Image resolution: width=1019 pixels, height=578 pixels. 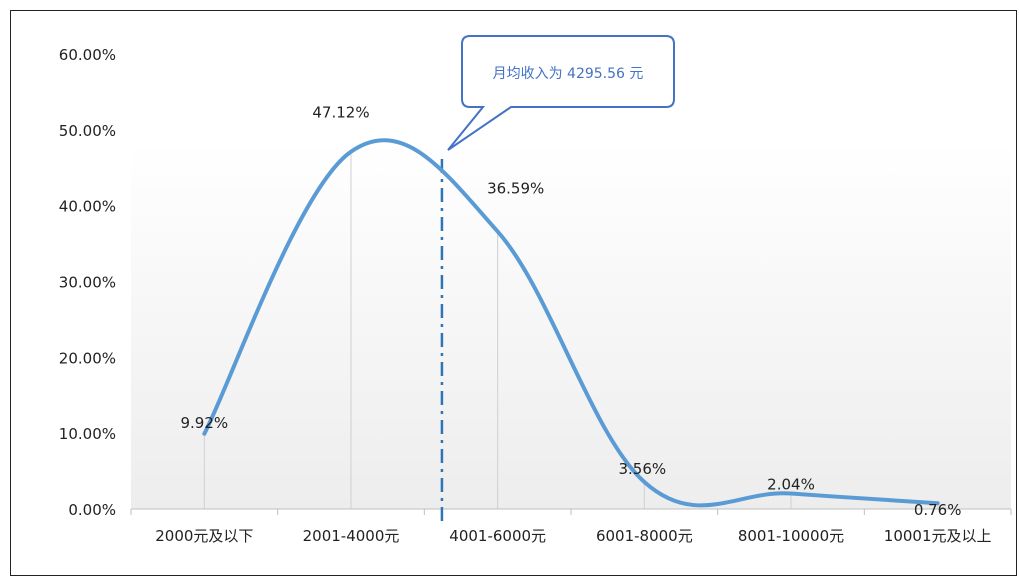 I want to click on callout-text: 月均收入为 4295.56 元, so click(x=568, y=74).